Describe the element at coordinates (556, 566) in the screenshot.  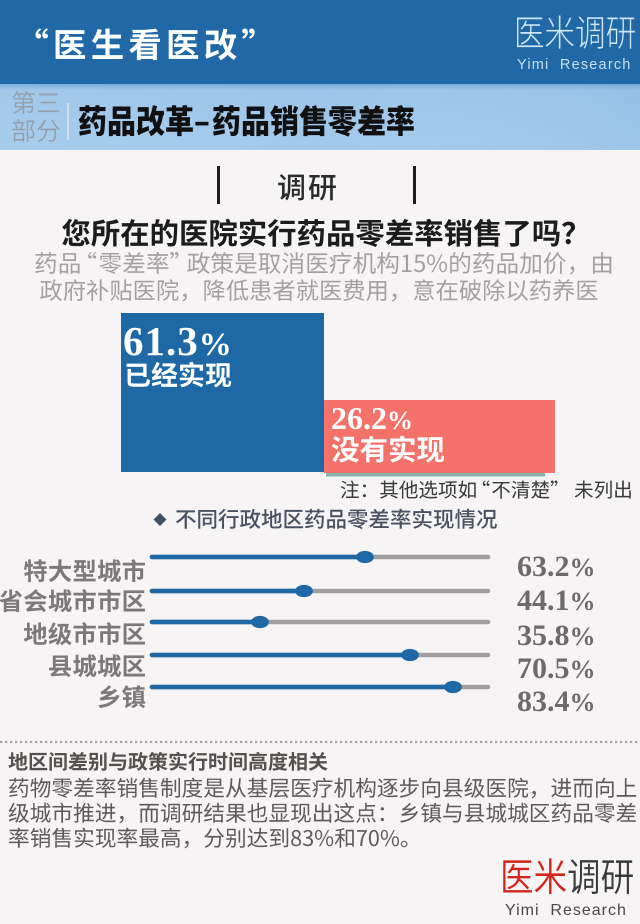
I see `svg-text: 63.2%` at that location.